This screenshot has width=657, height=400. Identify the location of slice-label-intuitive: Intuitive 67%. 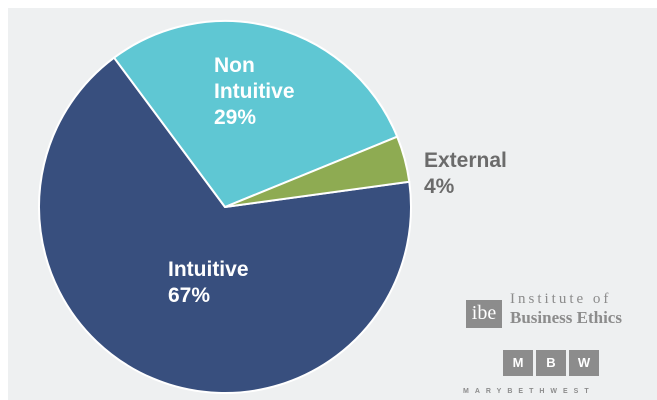
(208, 282).